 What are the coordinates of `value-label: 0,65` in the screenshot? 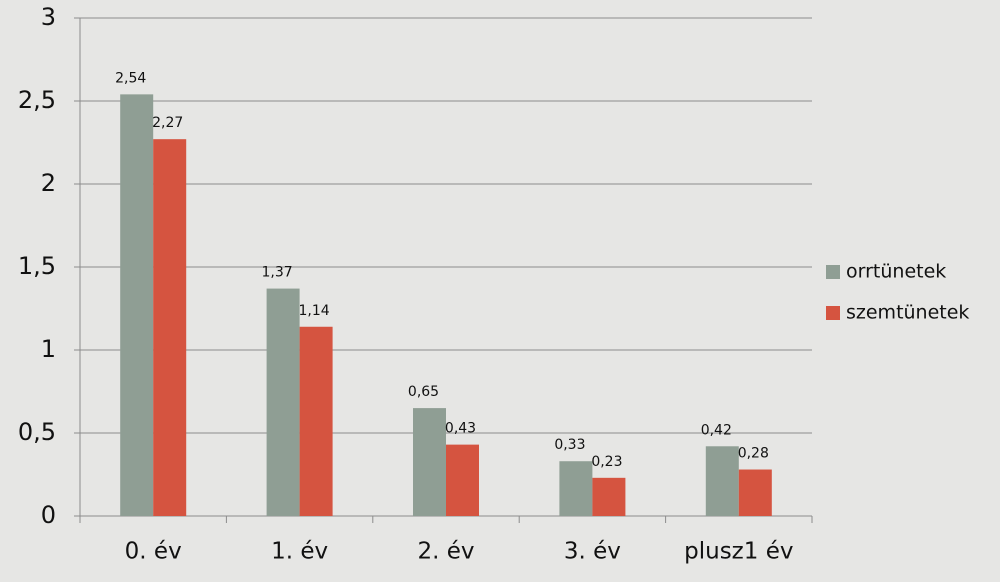 It's located at (423, 392).